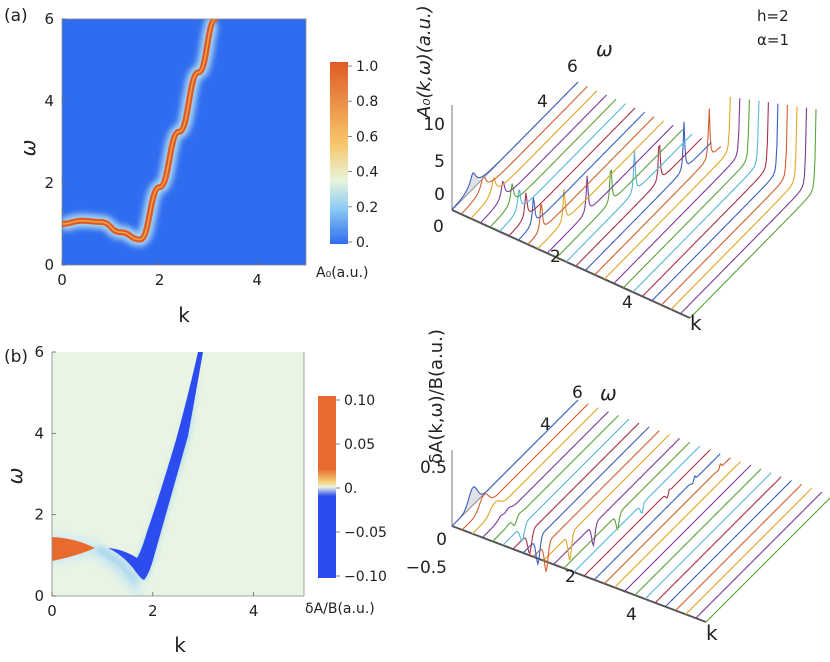 The width and height of the screenshot is (830, 662). What do you see at coordinates (365, 577) in the screenshot?
I see `colorbar-tick-label: −0.10` at bounding box center [365, 577].